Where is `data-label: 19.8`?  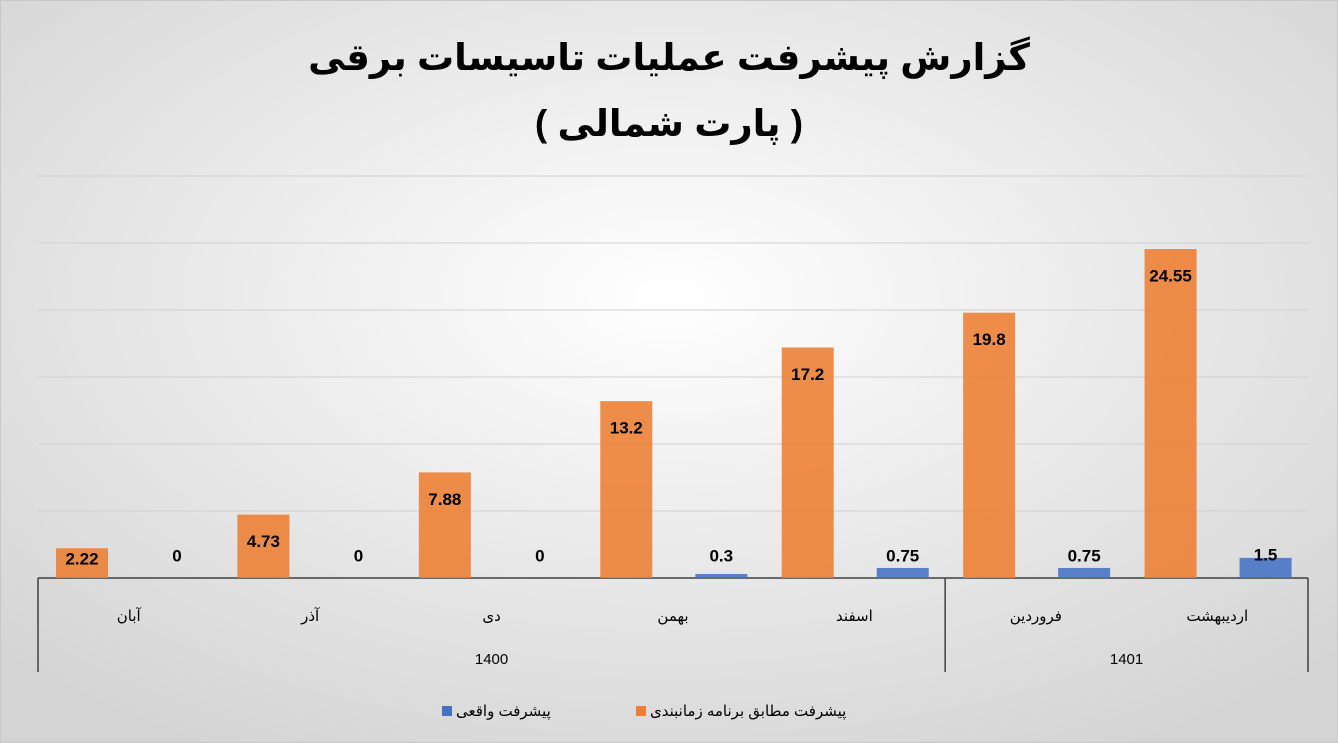 data-label: 19.8 is located at coordinates (989, 339).